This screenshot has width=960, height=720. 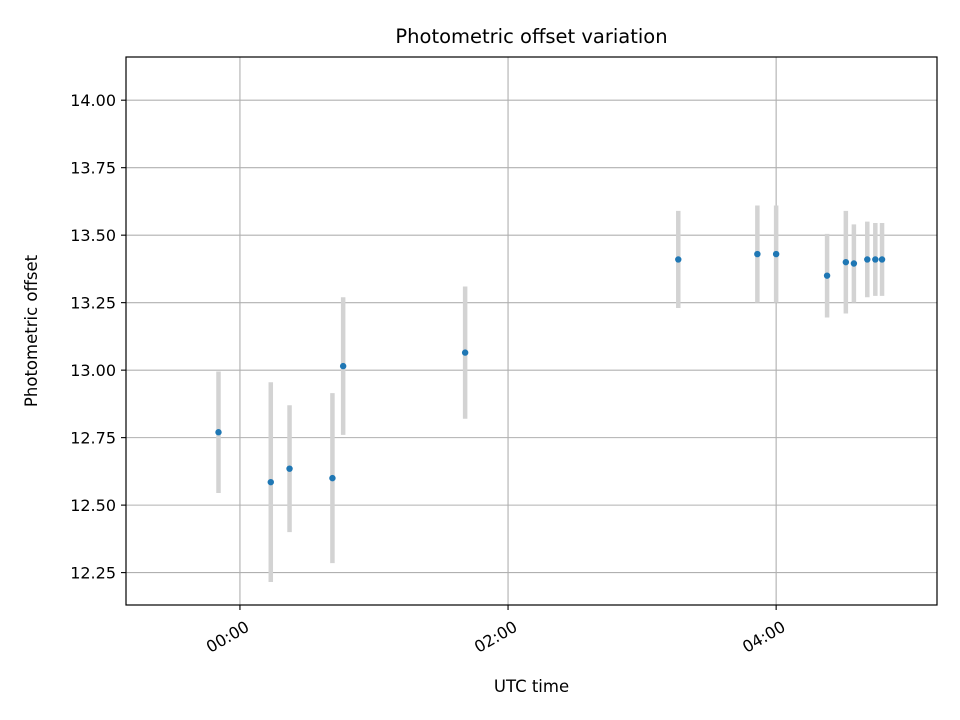 What do you see at coordinates (93, 573) in the screenshot?
I see `y-tick-label: 12.25` at bounding box center [93, 573].